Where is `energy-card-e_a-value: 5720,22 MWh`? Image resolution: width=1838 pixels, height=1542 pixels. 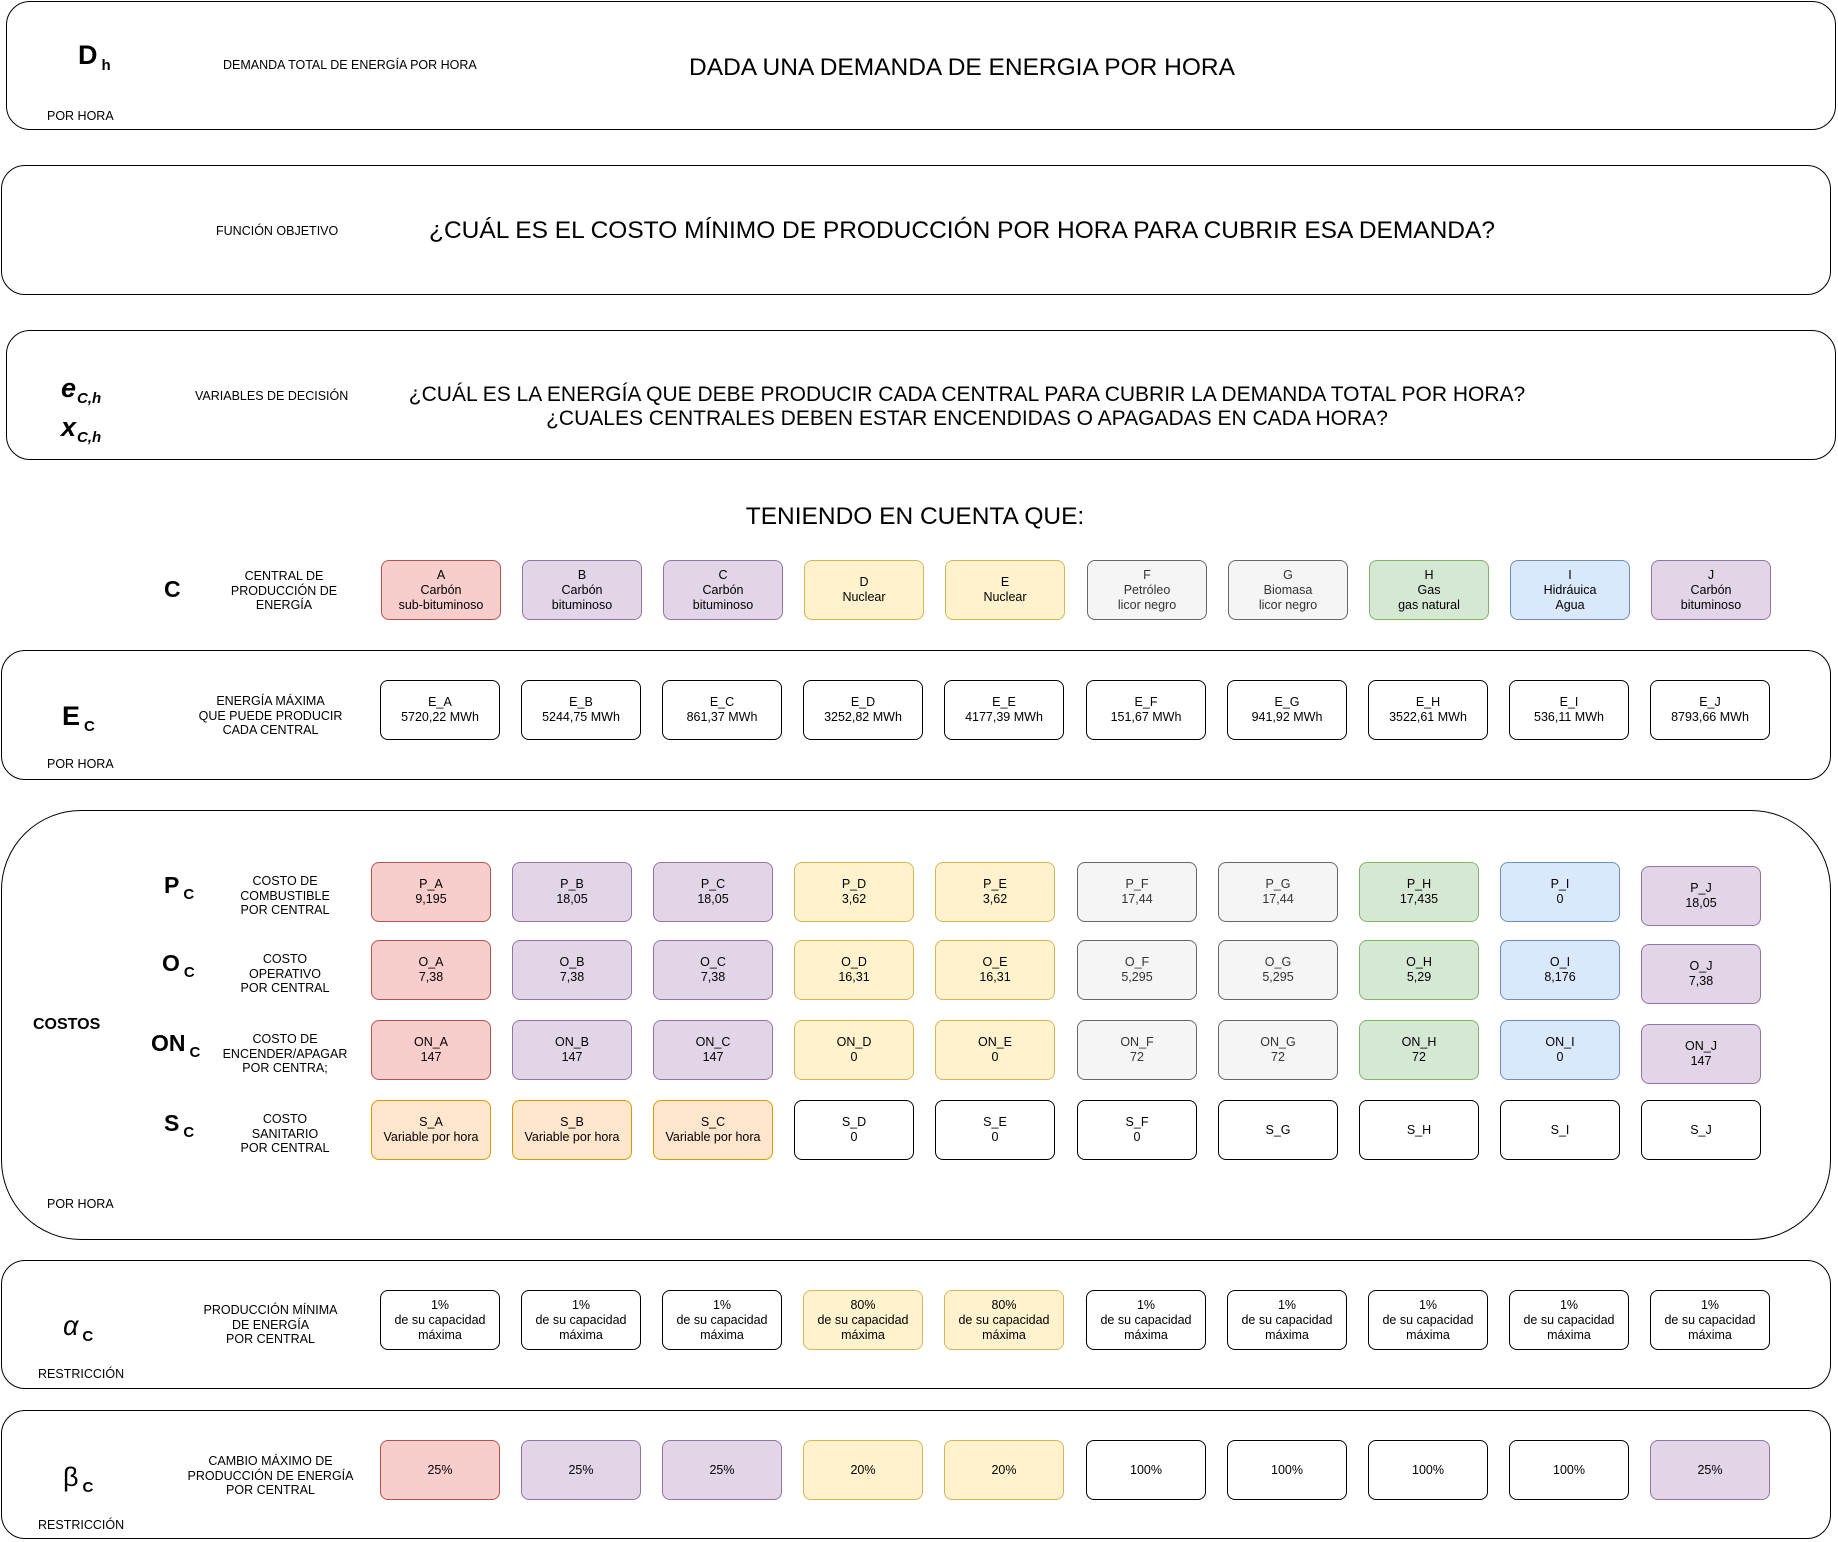
energy-card-e_a-value: 5720,22 MWh is located at coordinates (440, 717).